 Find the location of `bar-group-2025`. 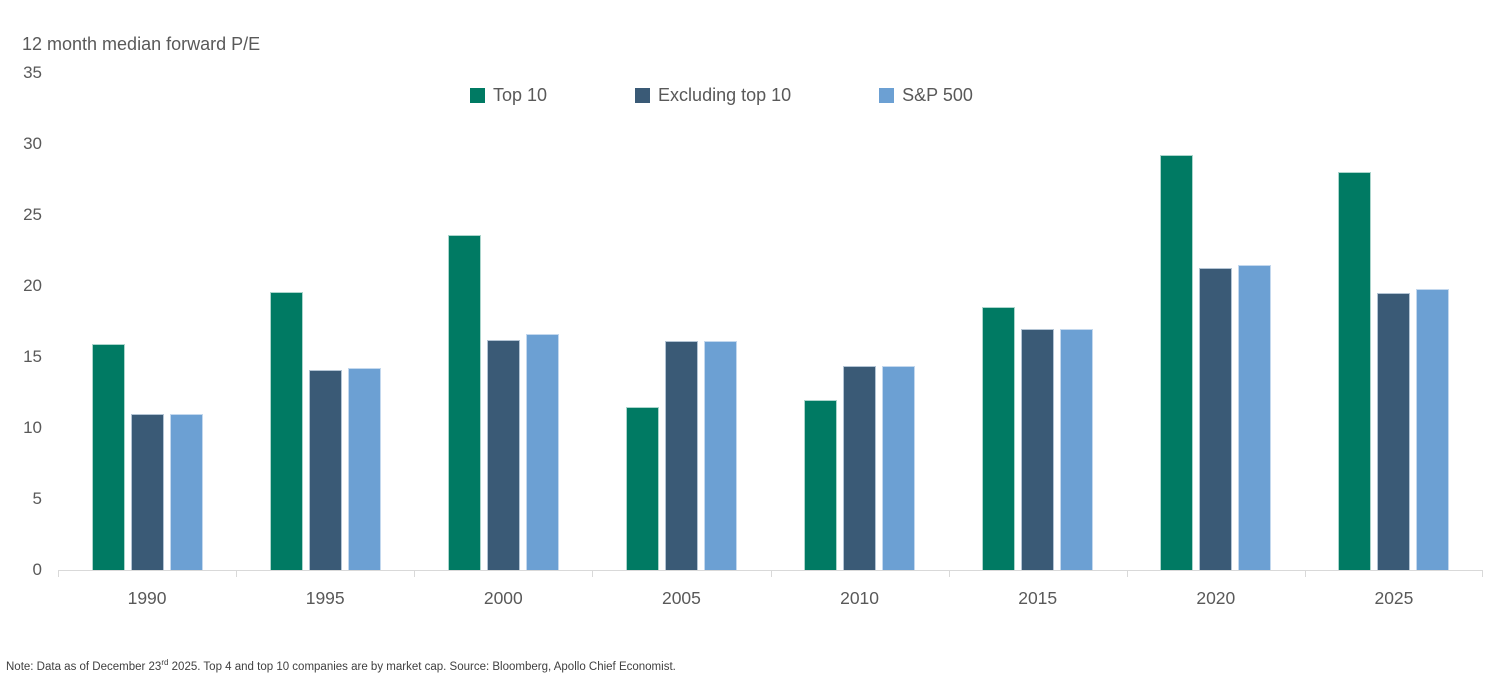

bar-group-2025 is located at coordinates (1394, 321).